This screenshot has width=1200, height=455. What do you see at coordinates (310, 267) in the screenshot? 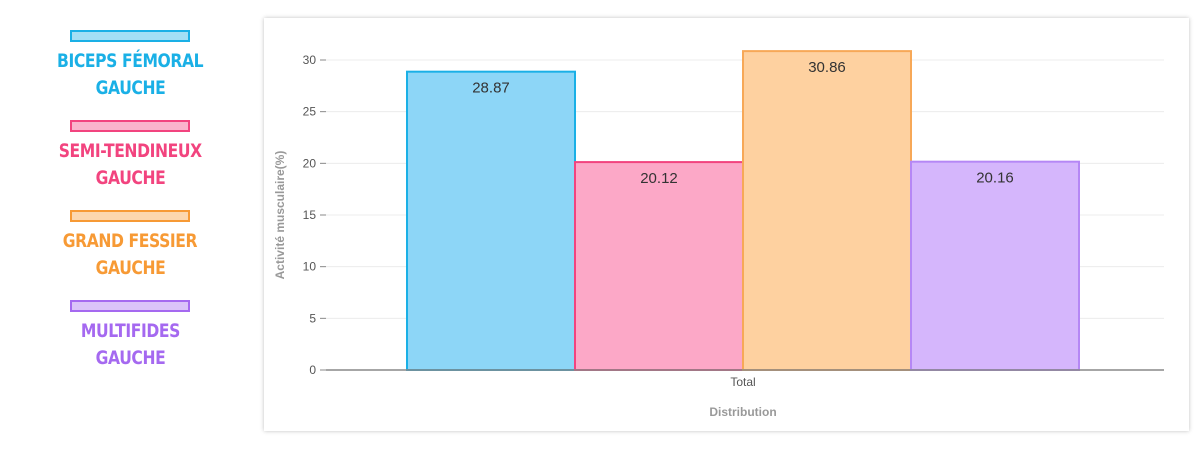
I see `y-tick-label: 10` at bounding box center [310, 267].